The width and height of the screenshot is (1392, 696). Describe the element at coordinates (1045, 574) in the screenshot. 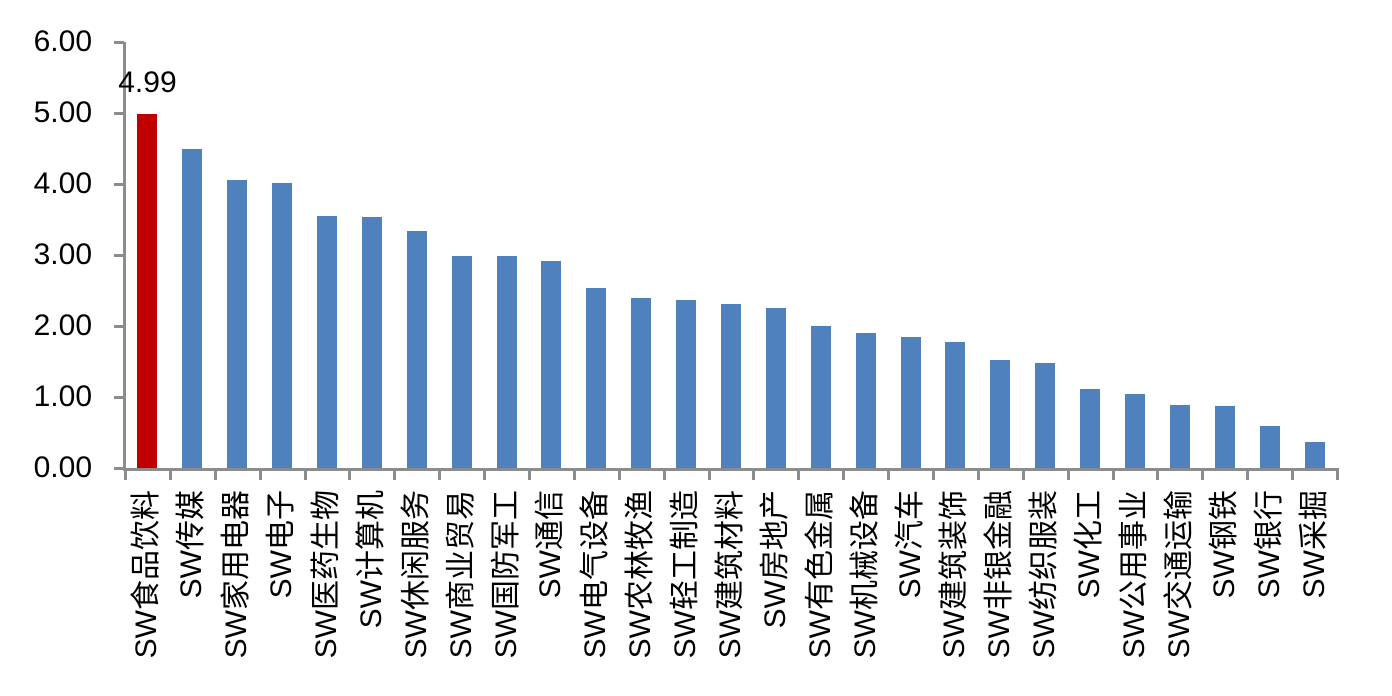

I see `x-tick-label-20: SW纺织服装` at that location.